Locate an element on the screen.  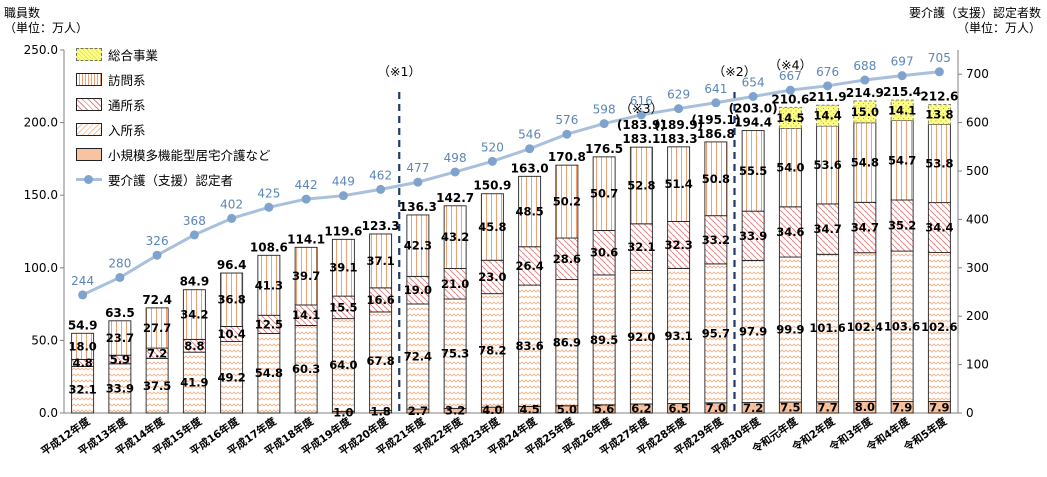
line-value-label: 244 is located at coordinates (82, 281).